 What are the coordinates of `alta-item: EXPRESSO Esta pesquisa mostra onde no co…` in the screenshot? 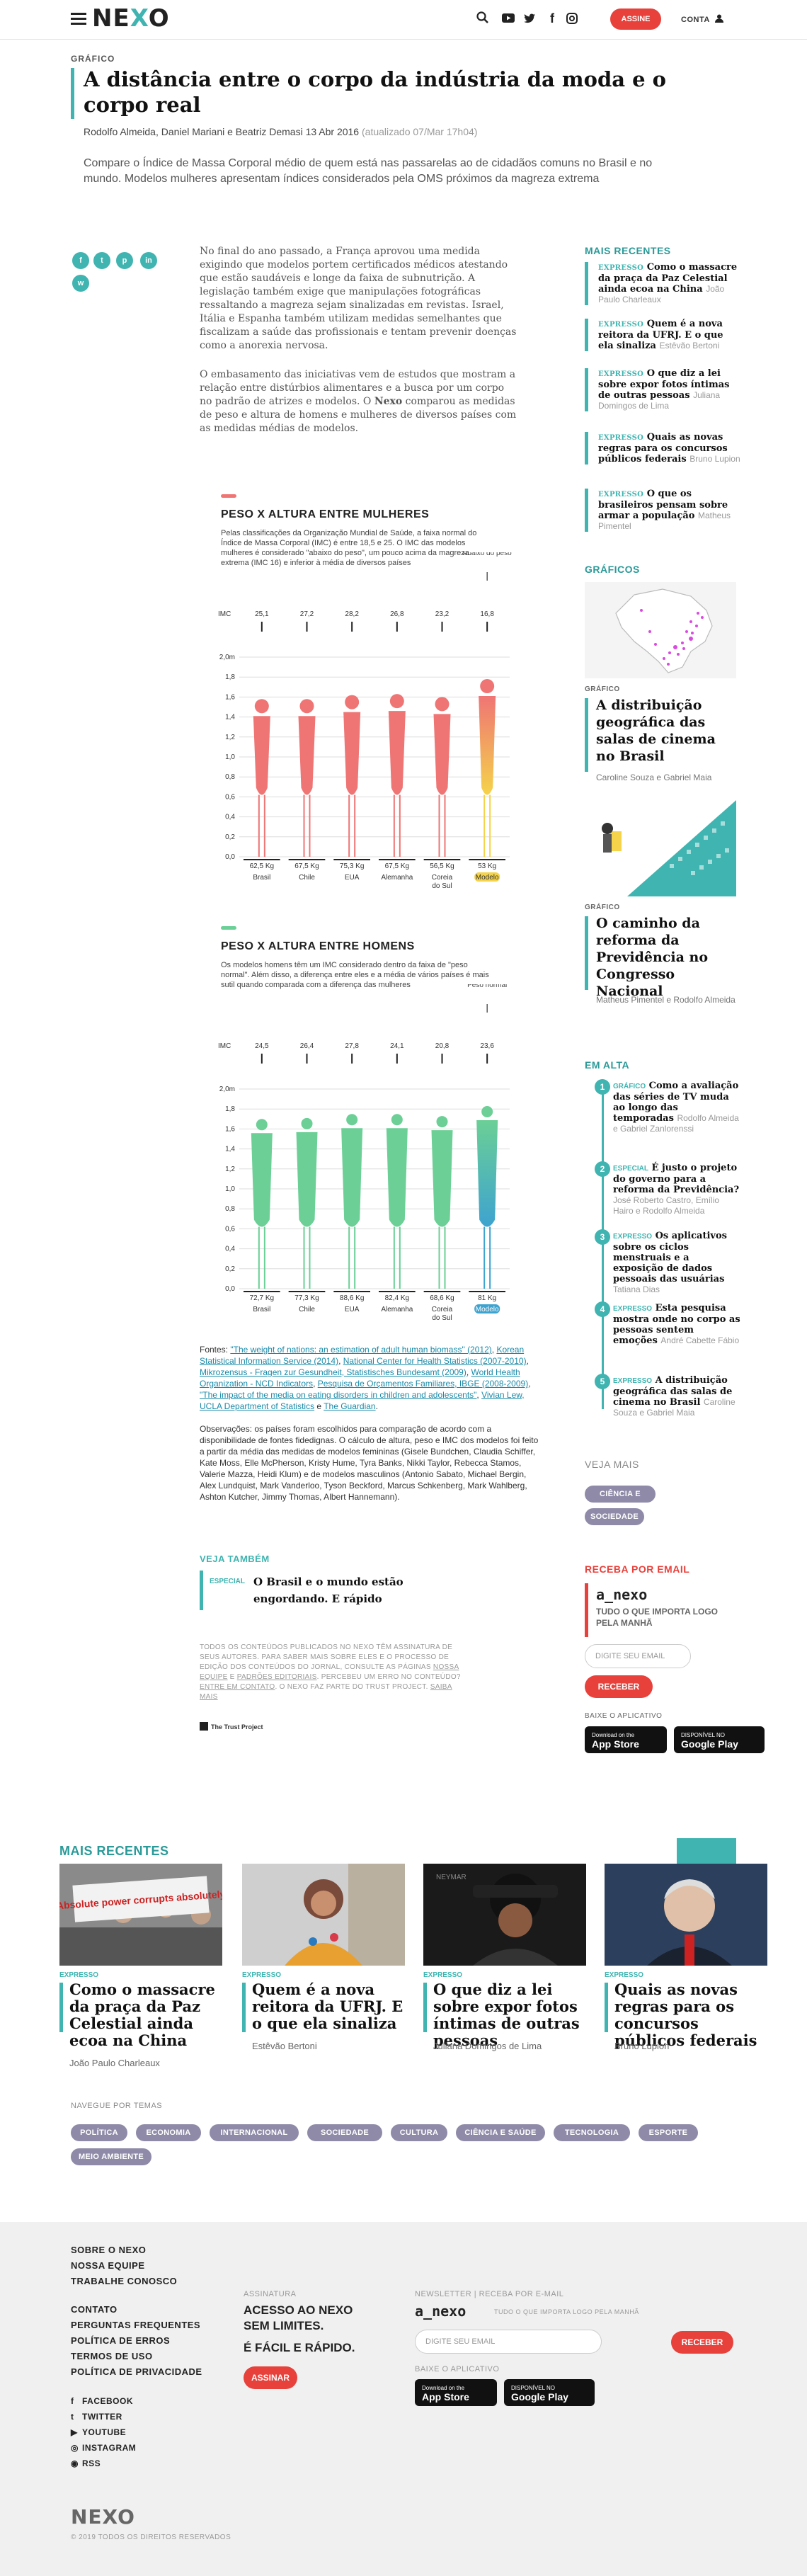 It's located at (676, 1324).